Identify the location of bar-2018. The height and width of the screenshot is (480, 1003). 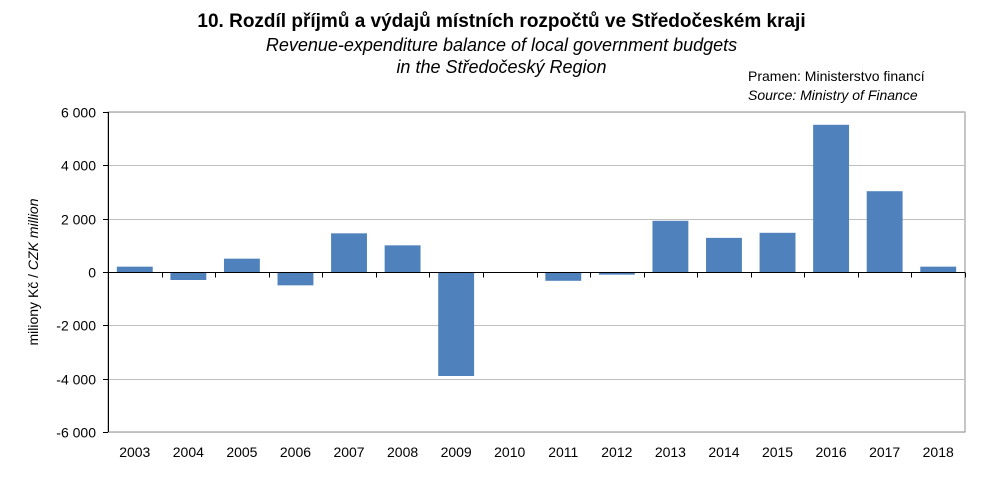
(938, 269).